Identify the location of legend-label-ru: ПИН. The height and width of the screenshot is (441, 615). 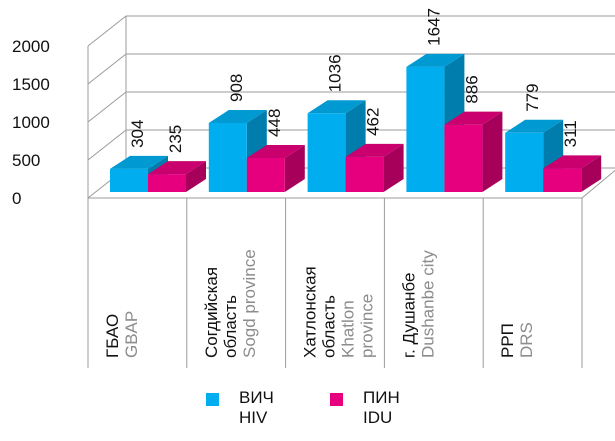
(381, 397).